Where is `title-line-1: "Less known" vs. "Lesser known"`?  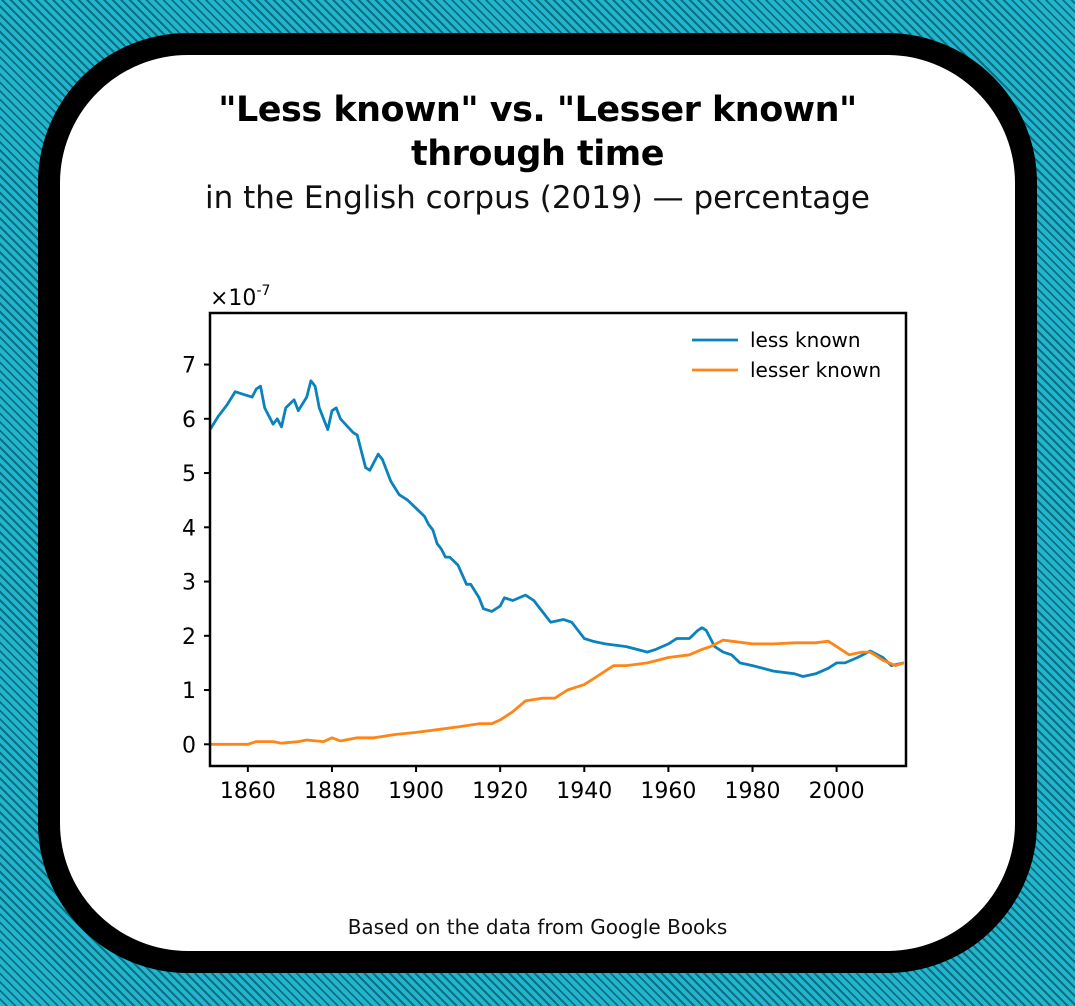
title-line-1: "Less known" vs. "Lesser known" is located at coordinates (537, 110).